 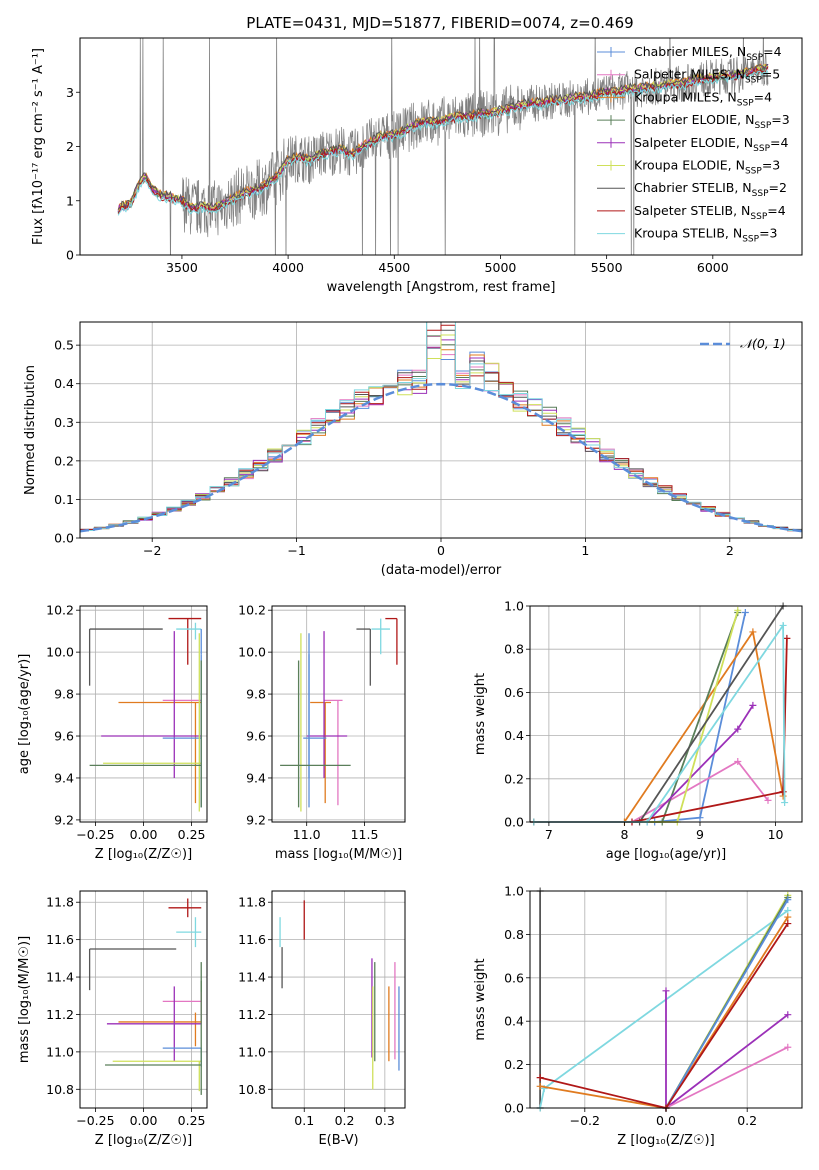 What do you see at coordinates (144, 1120) in the screenshot?
I see `x-tick-label: 0.00` at bounding box center [144, 1120].